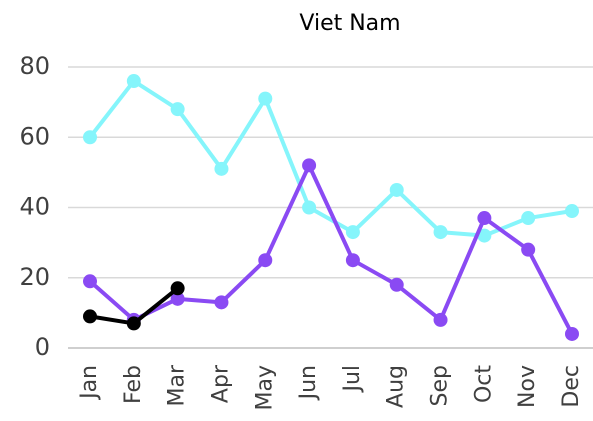 The width and height of the screenshot is (593, 421). Describe the element at coordinates (220, 383) in the screenshot. I see `x-tick-label: Apr` at that location.